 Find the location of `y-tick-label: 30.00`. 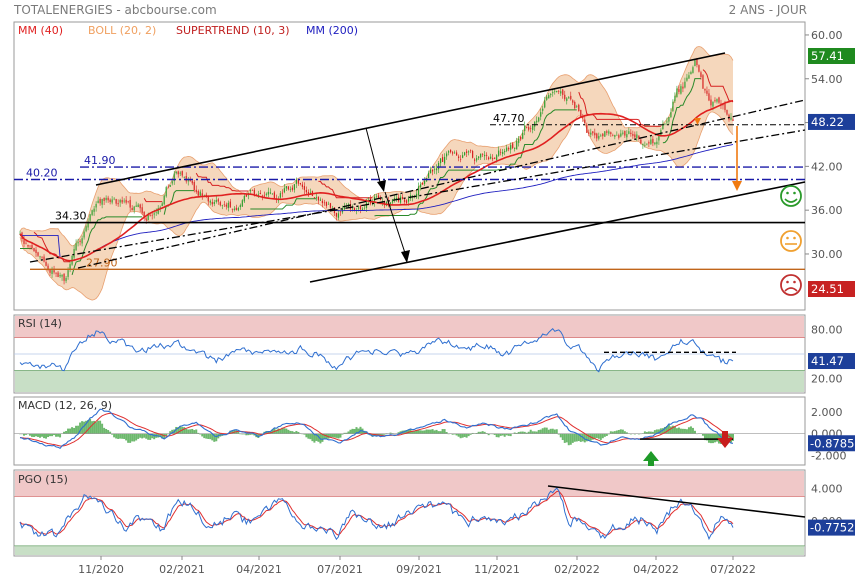

y-tick-label: 30.00 is located at coordinates (827, 254).